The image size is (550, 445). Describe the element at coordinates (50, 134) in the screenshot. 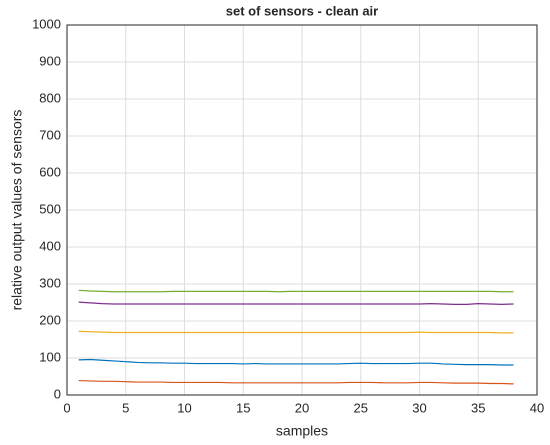

I see `y-tick-label: 700` at that location.